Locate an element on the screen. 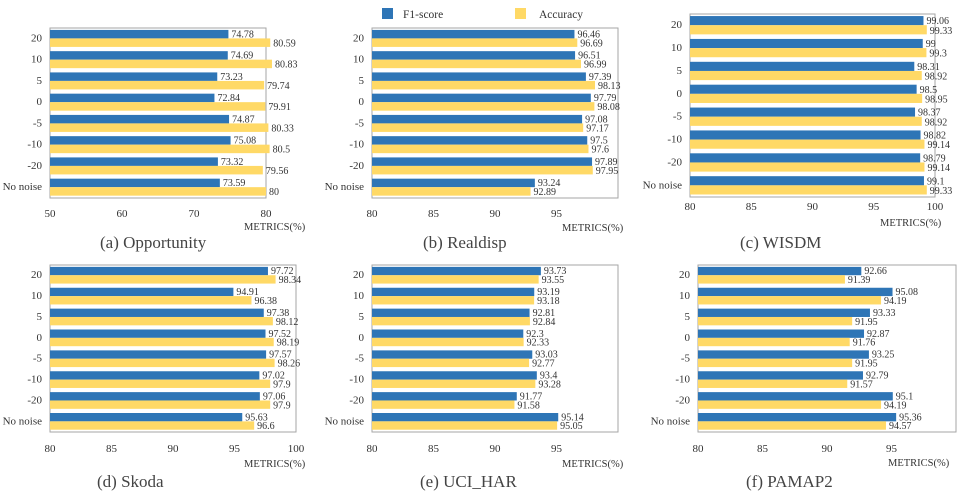 This screenshot has width=969, height=497. data-label-f1-score: 74.69 is located at coordinates (242, 56).